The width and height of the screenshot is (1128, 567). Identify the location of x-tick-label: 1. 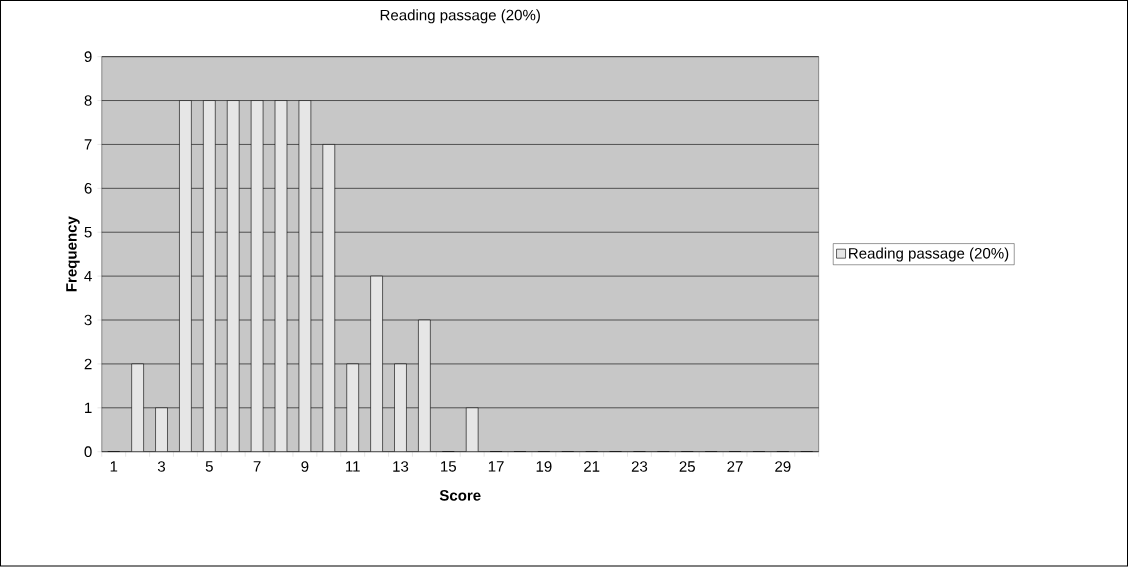
(114, 466).